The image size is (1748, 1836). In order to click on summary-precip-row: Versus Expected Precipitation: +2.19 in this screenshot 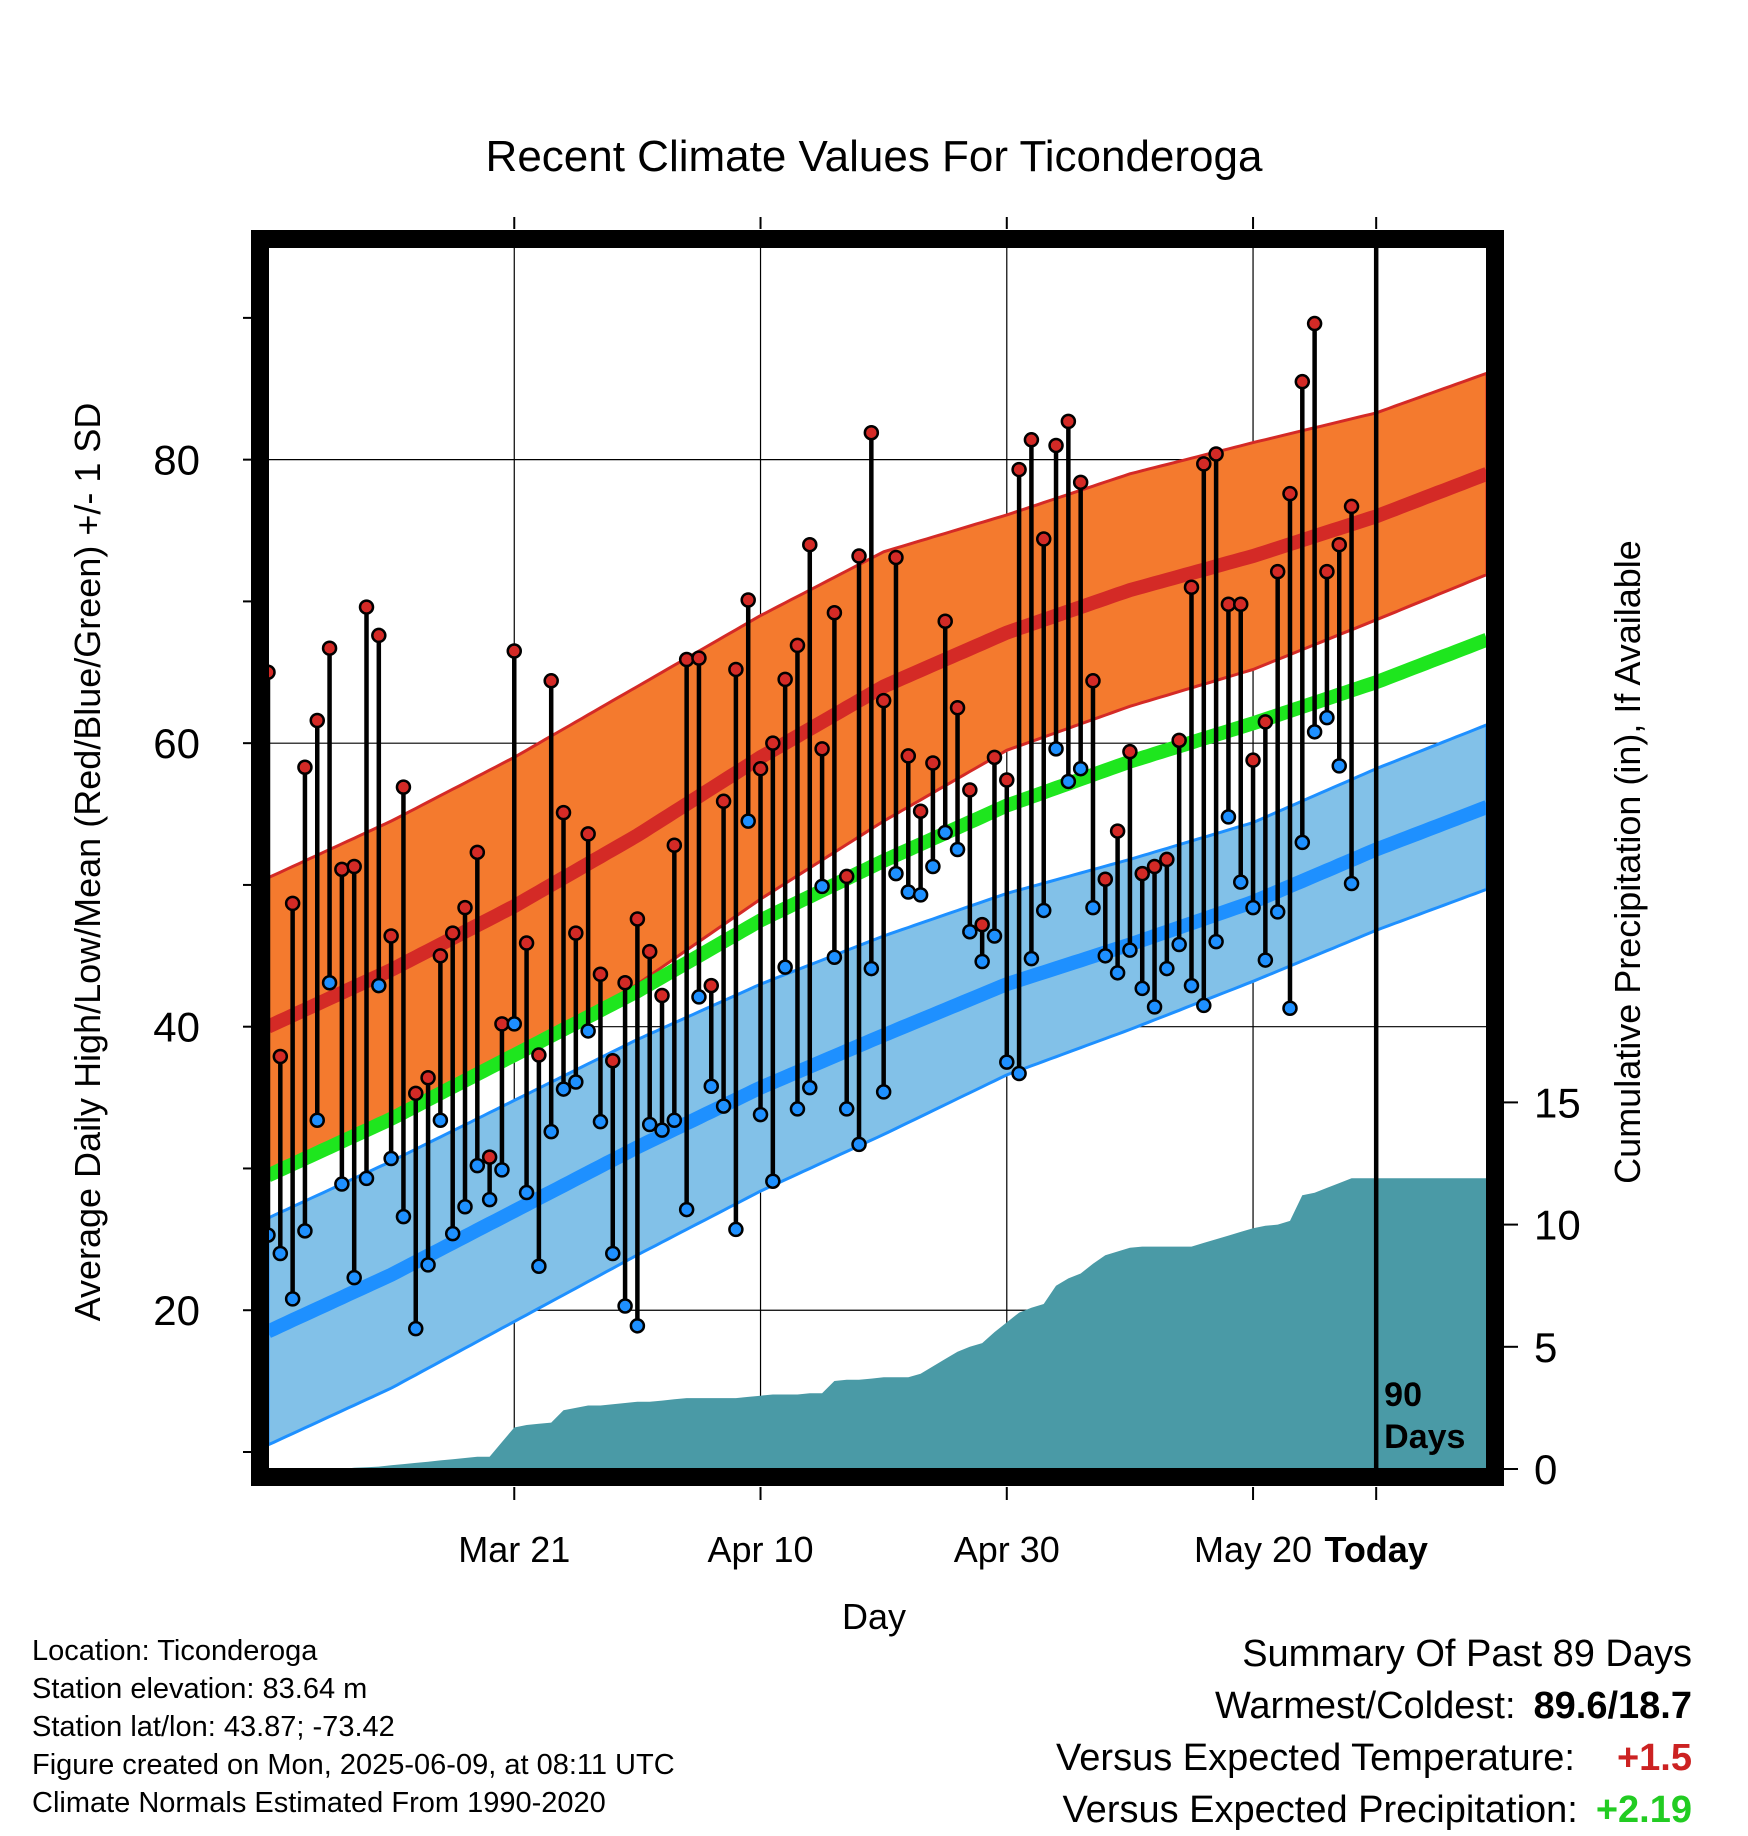, I will do `click(1374, 1810)`.